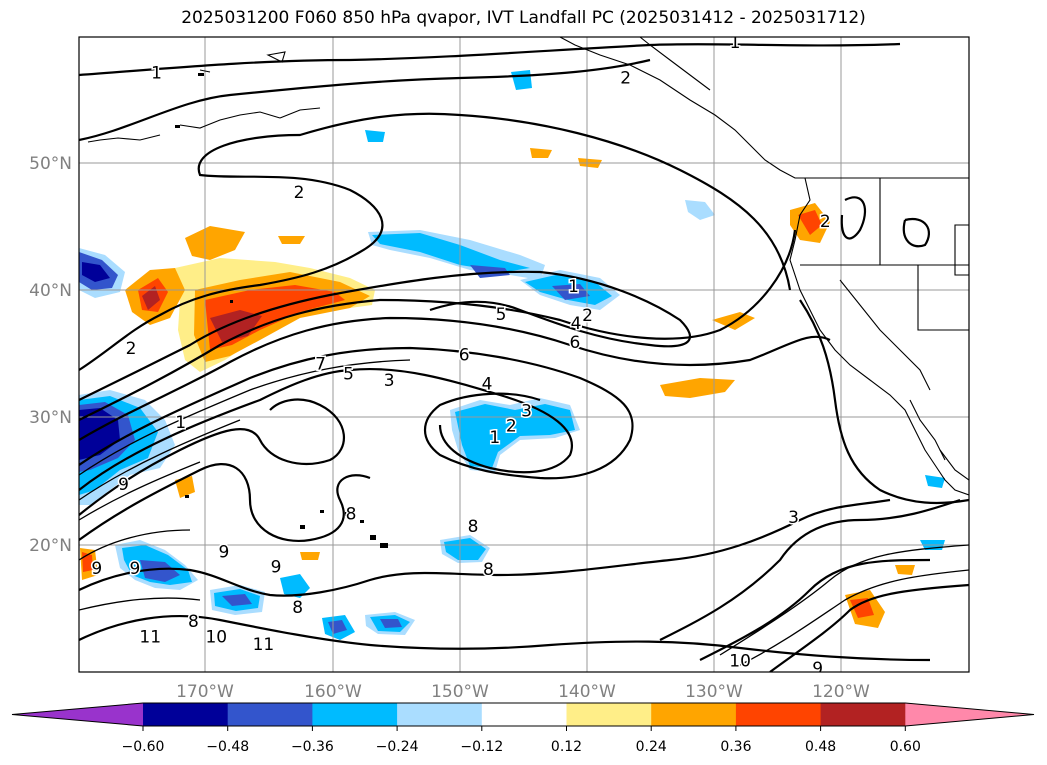  I want to click on colorbar-extend-high, so click(969, 714).